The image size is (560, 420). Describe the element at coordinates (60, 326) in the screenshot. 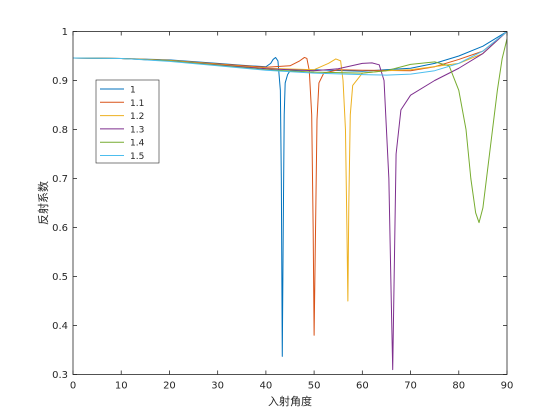

I see `y-tick-label: 0.4` at that location.